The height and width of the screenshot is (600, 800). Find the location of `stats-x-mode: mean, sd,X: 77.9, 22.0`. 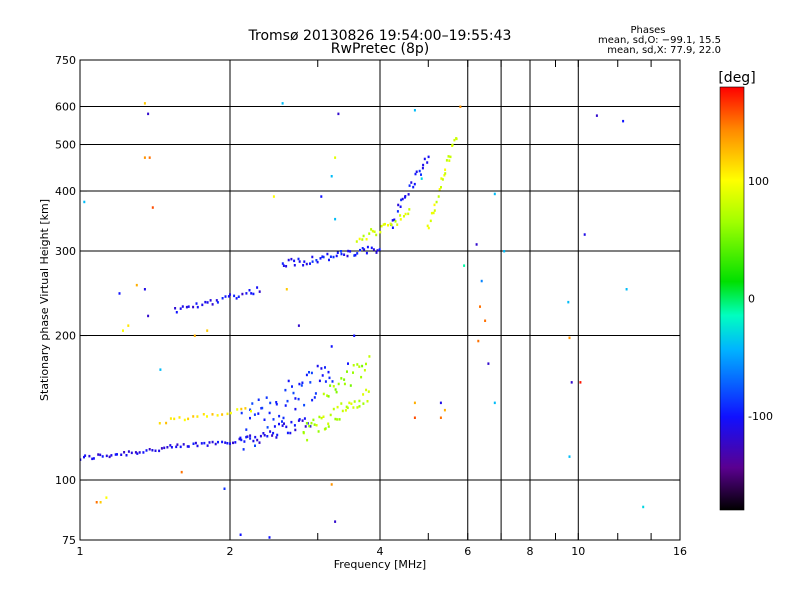

stats-x-mode: mean, sd,X: 77.9, 22.0 is located at coordinates (664, 50).